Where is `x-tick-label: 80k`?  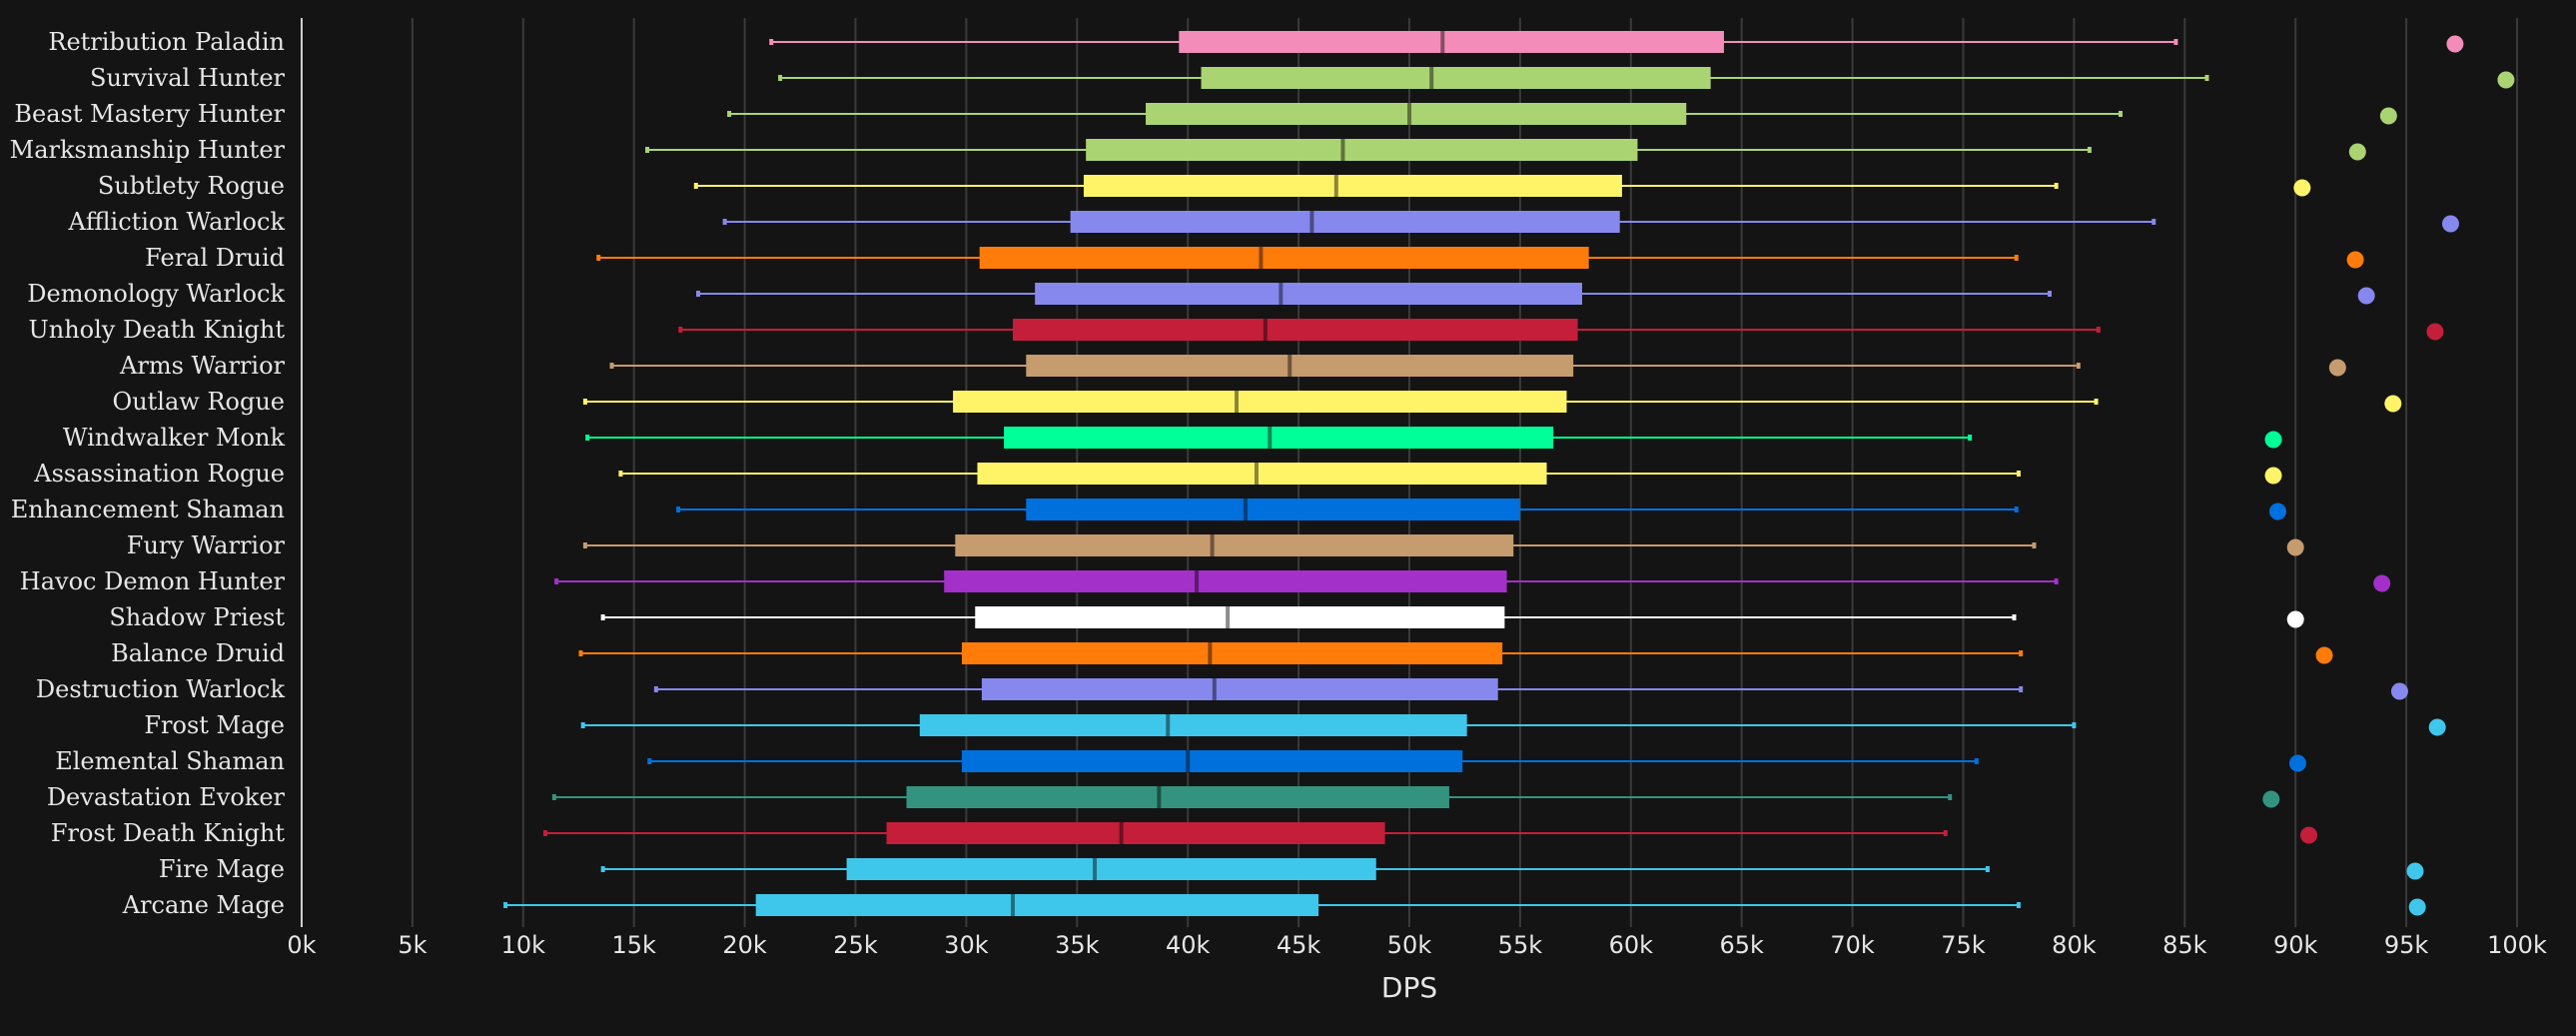
x-tick-label: 80k is located at coordinates (2075, 945).